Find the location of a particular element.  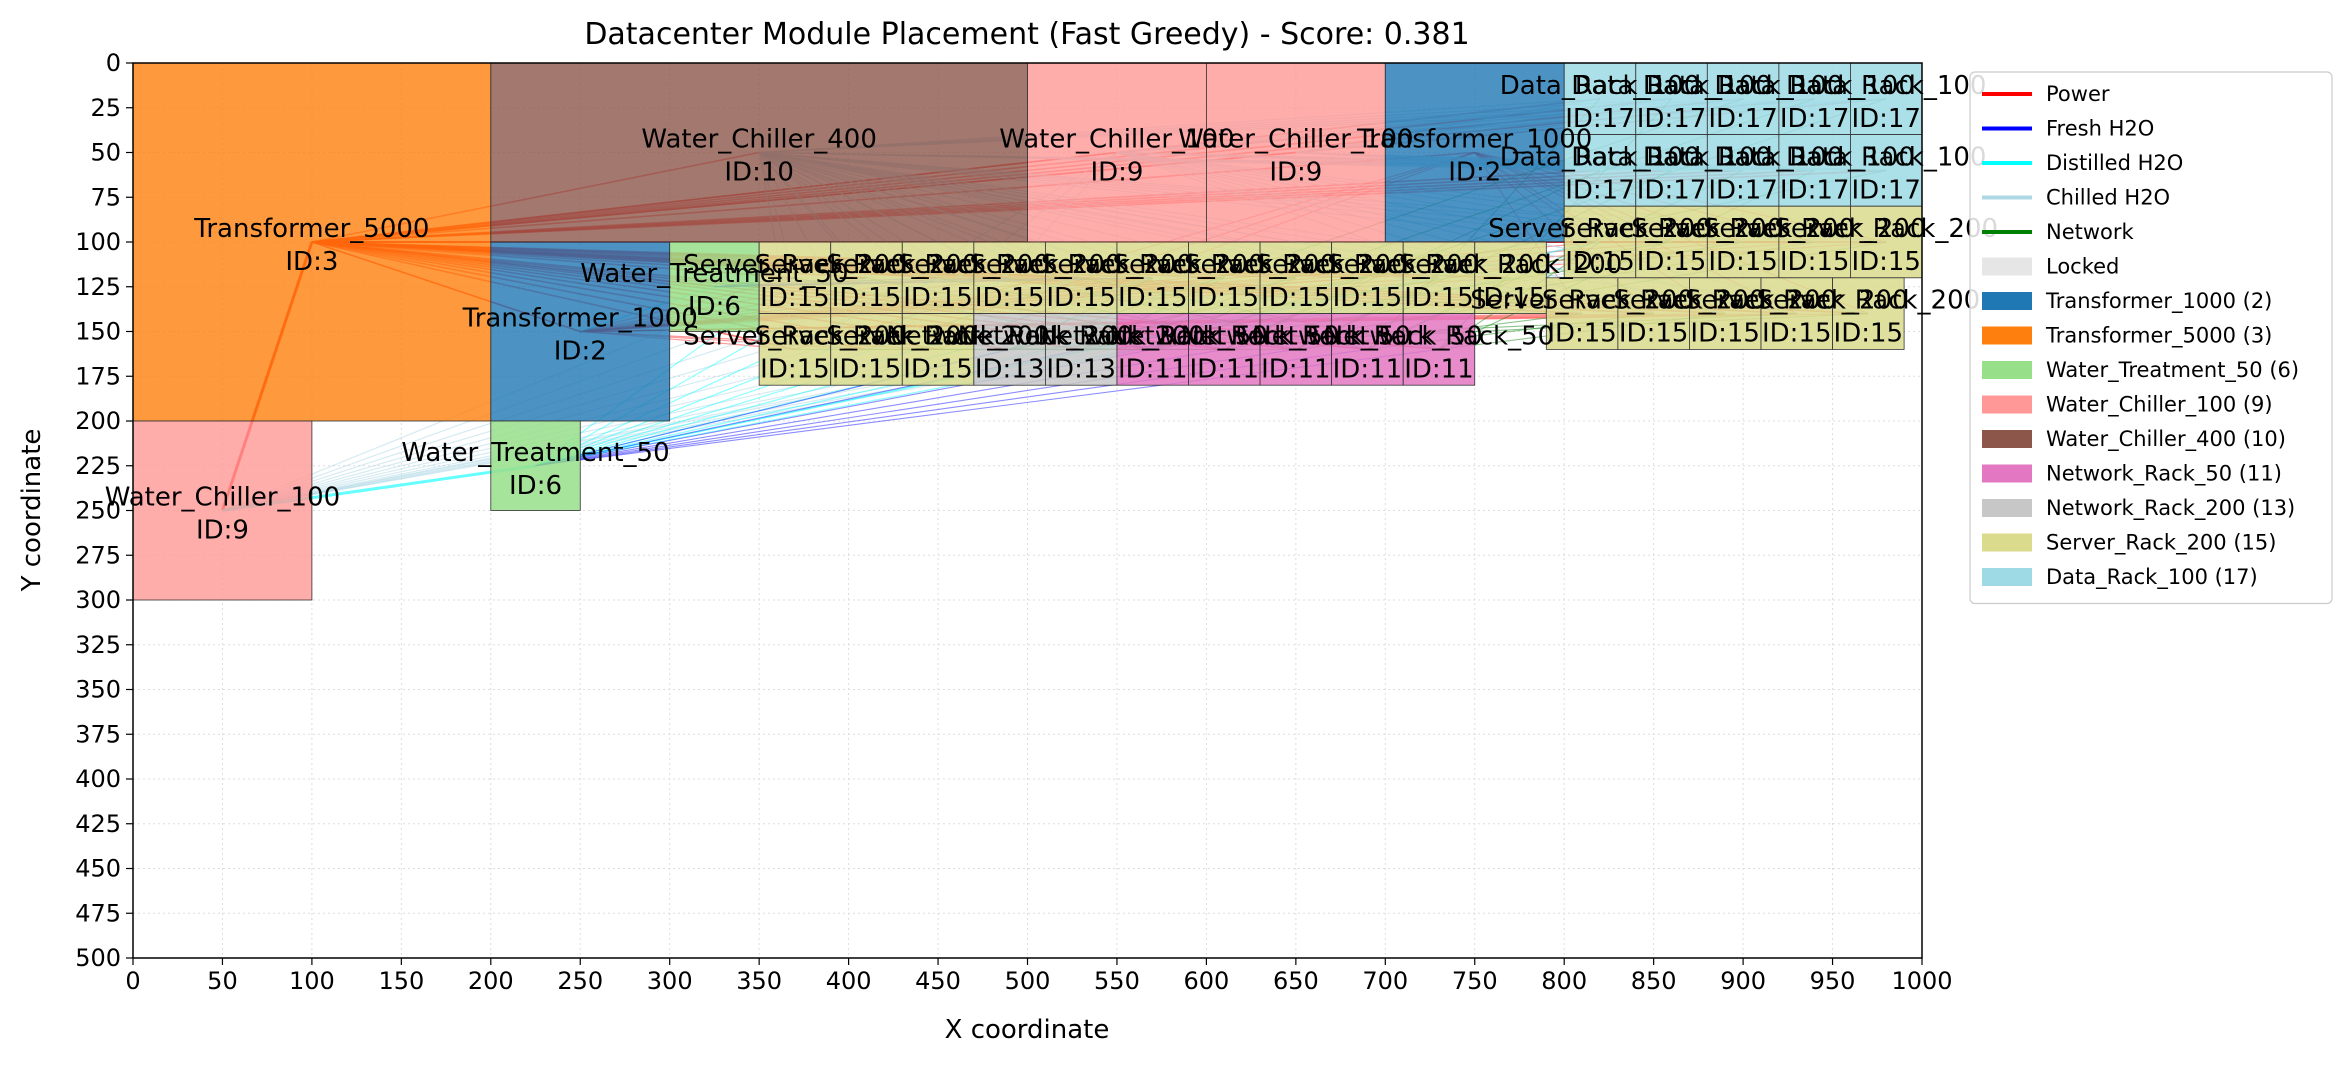

y-tick-label: 25 is located at coordinates (105, 108).